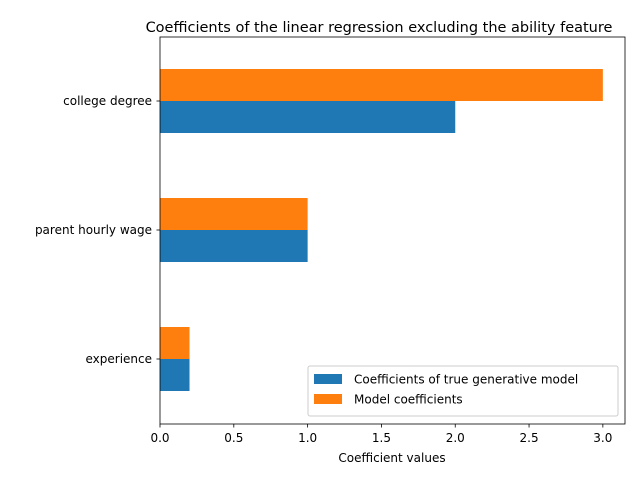  Describe the element at coordinates (159, 438) in the screenshot. I see `x-tick-label: 0.0` at that location.